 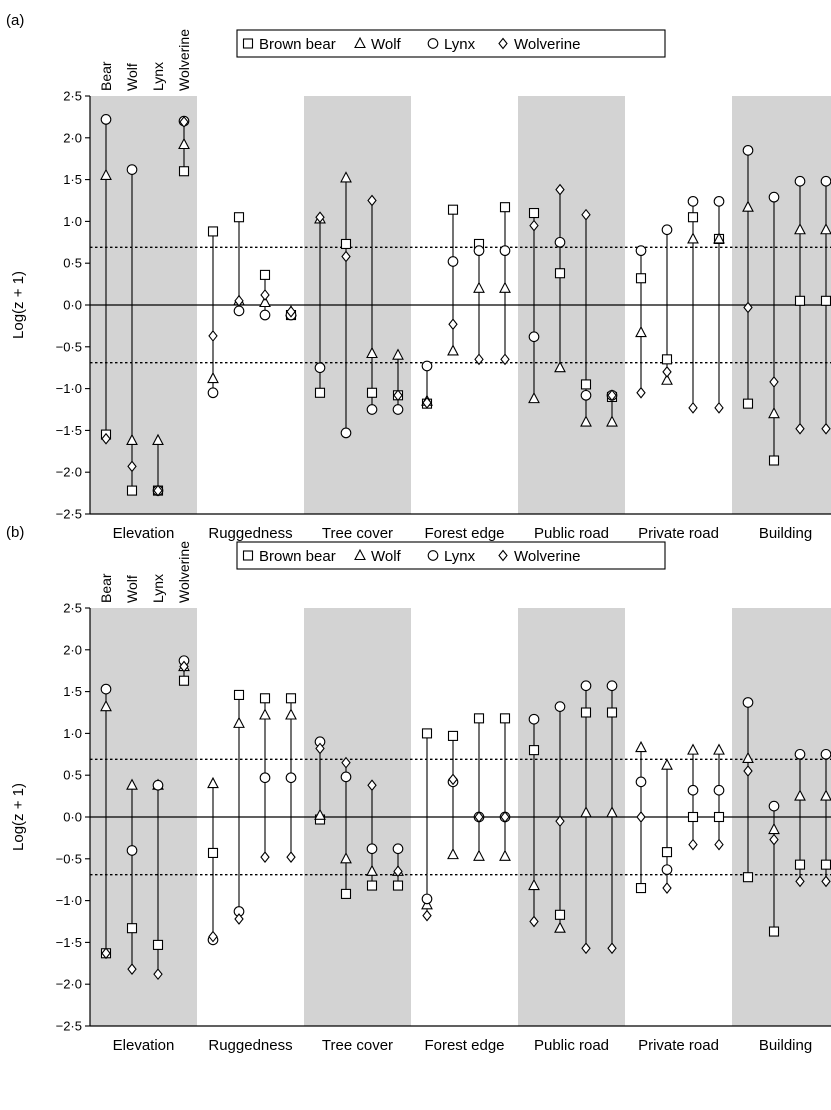 I want to click on y-tick-label: −1·5, so click(x=69, y=942).